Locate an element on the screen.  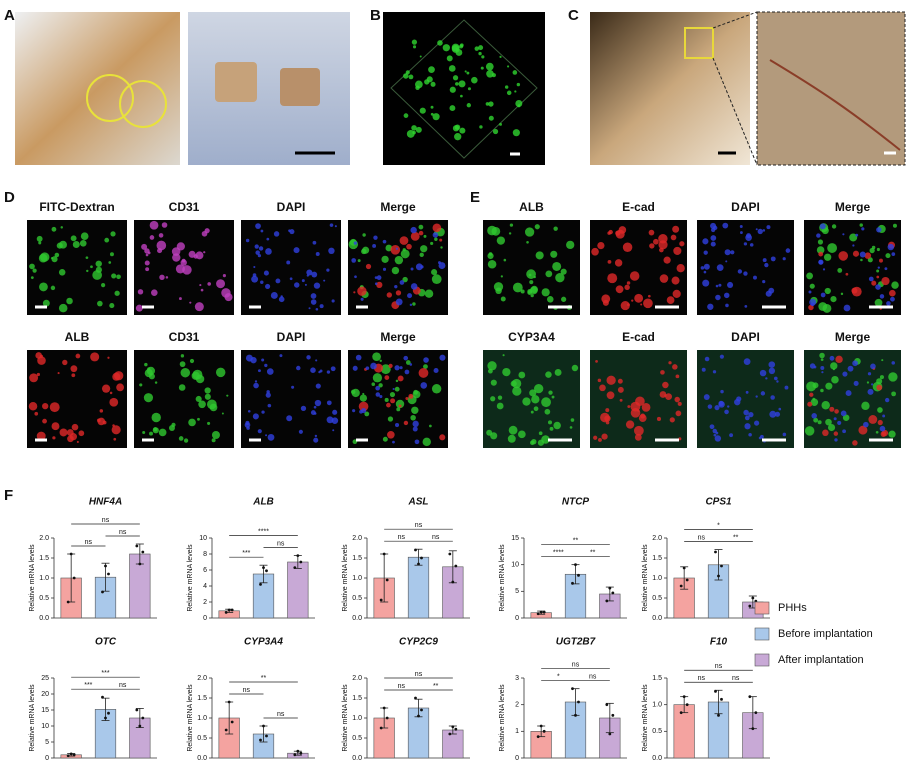
significance-label: *** is located at coordinates (88, 685).